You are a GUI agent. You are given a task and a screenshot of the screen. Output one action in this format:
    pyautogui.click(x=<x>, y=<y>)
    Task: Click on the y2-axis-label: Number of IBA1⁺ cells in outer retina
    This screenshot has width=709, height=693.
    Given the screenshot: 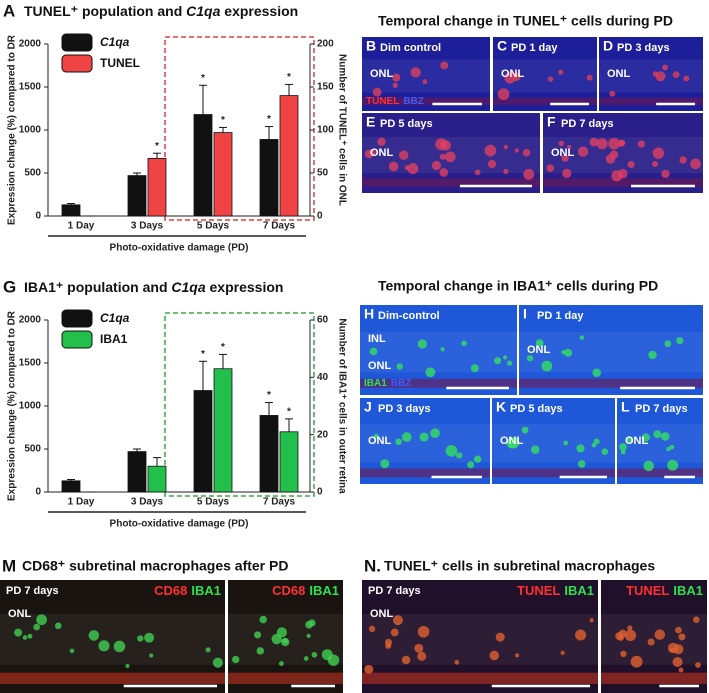 What is the action you would take?
    pyautogui.click(x=341, y=406)
    